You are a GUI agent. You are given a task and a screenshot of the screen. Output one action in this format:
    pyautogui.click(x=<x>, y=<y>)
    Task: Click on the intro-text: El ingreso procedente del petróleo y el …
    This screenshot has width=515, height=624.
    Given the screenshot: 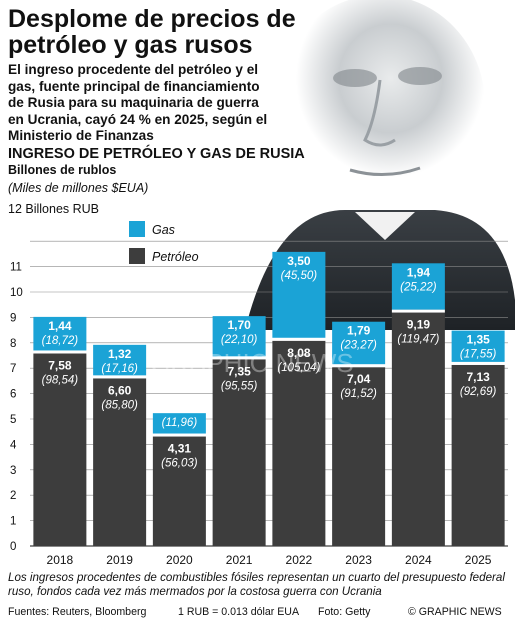 What is the action you would take?
    pyautogui.click(x=138, y=102)
    